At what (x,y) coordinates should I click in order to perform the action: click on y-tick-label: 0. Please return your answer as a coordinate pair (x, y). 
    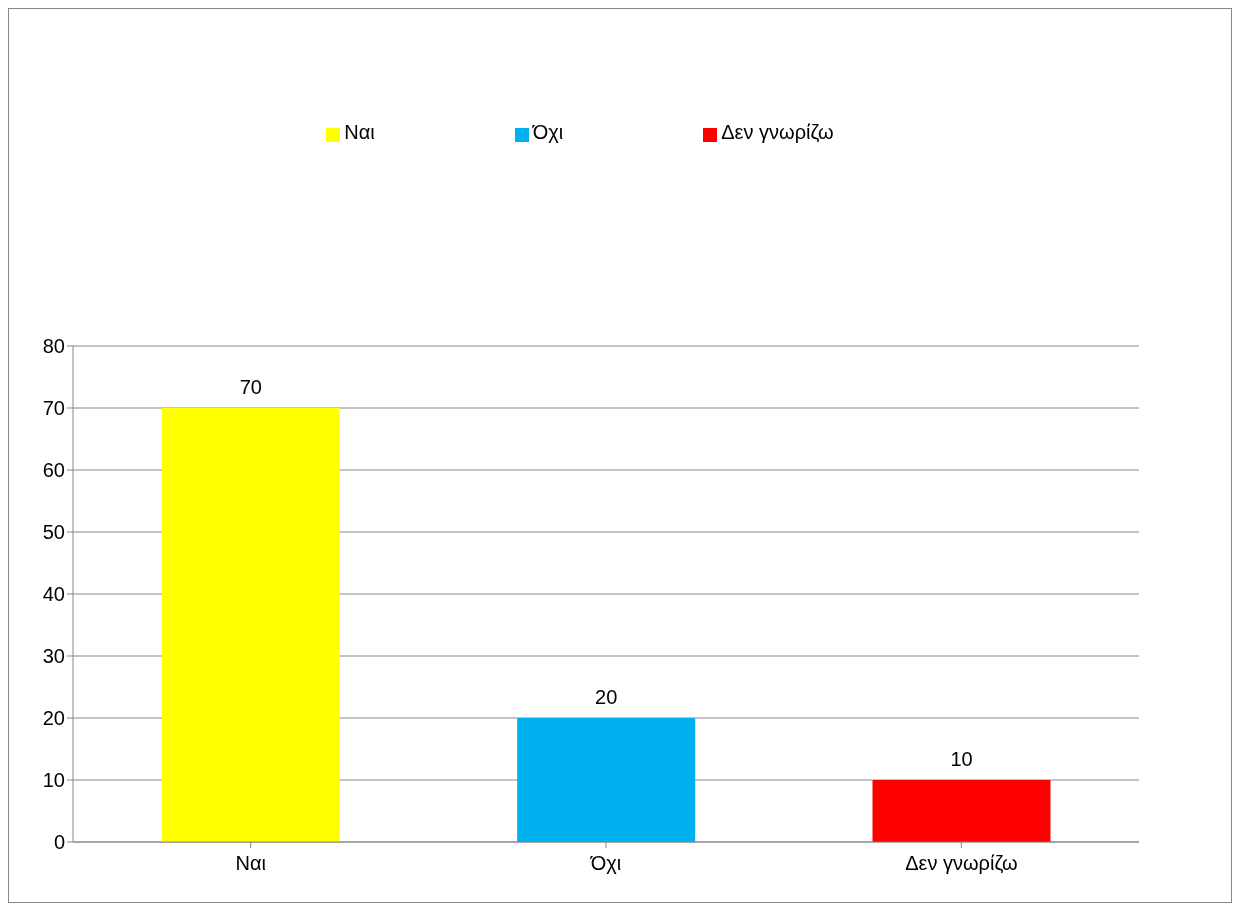
    Looking at the image, I should click on (59, 842).